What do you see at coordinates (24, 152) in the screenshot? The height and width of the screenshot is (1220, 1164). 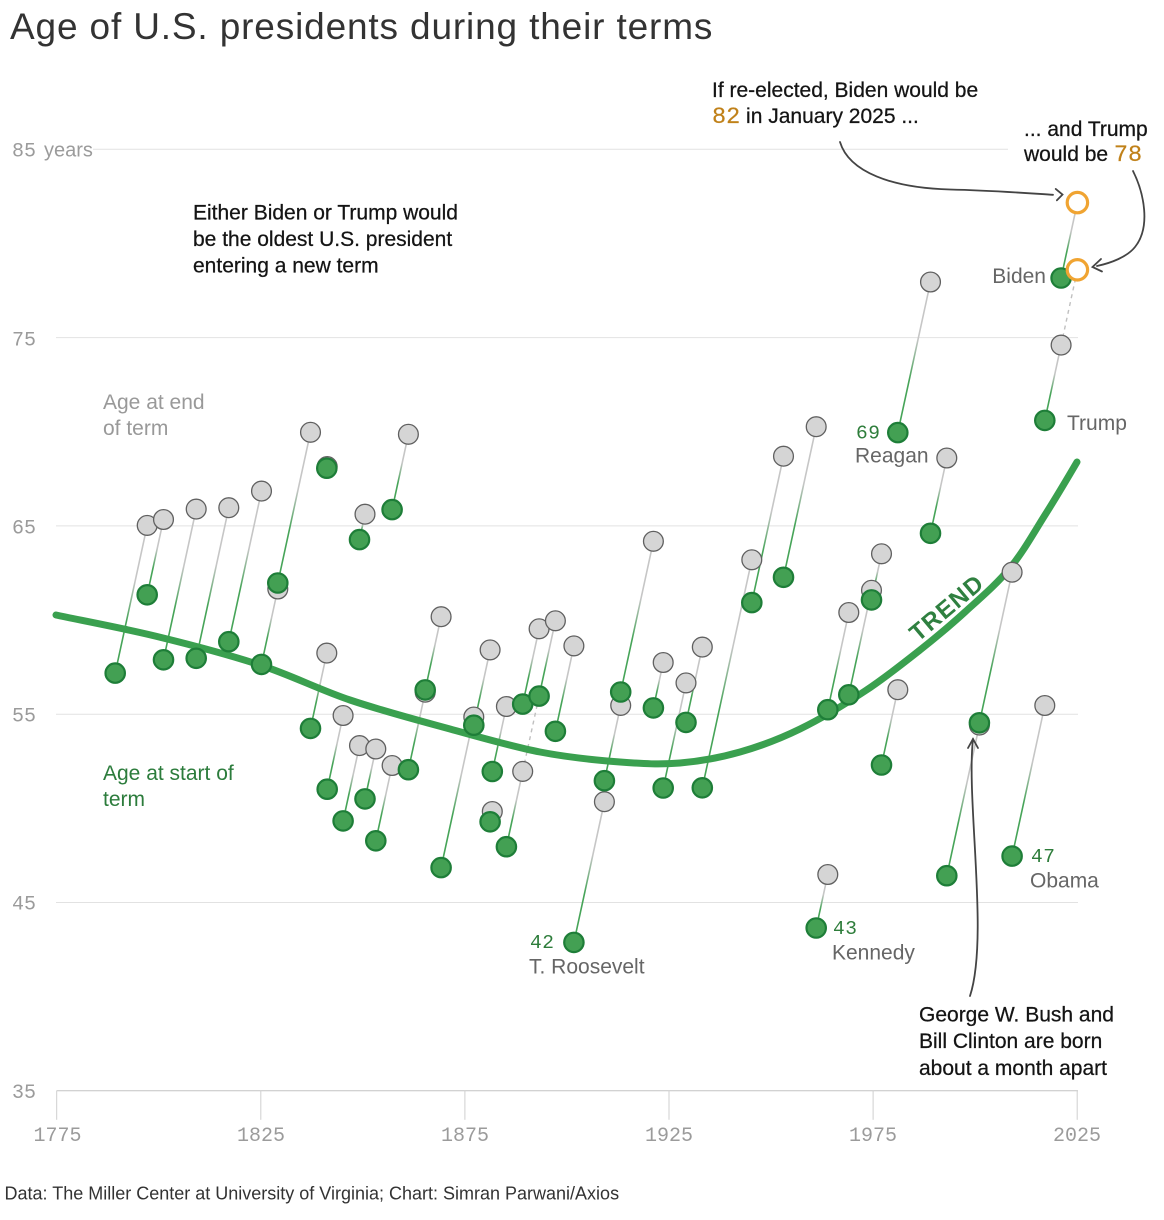 I see `svg-text: 85` at bounding box center [24, 152].